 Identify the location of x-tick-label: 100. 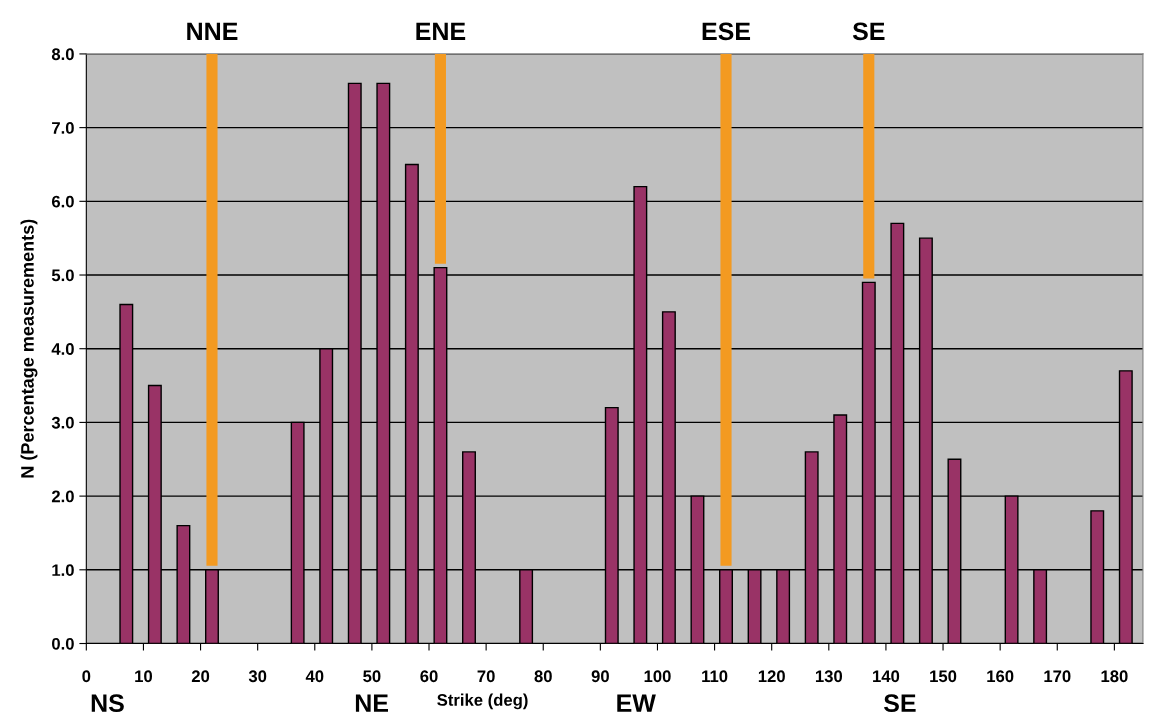
(657, 676).